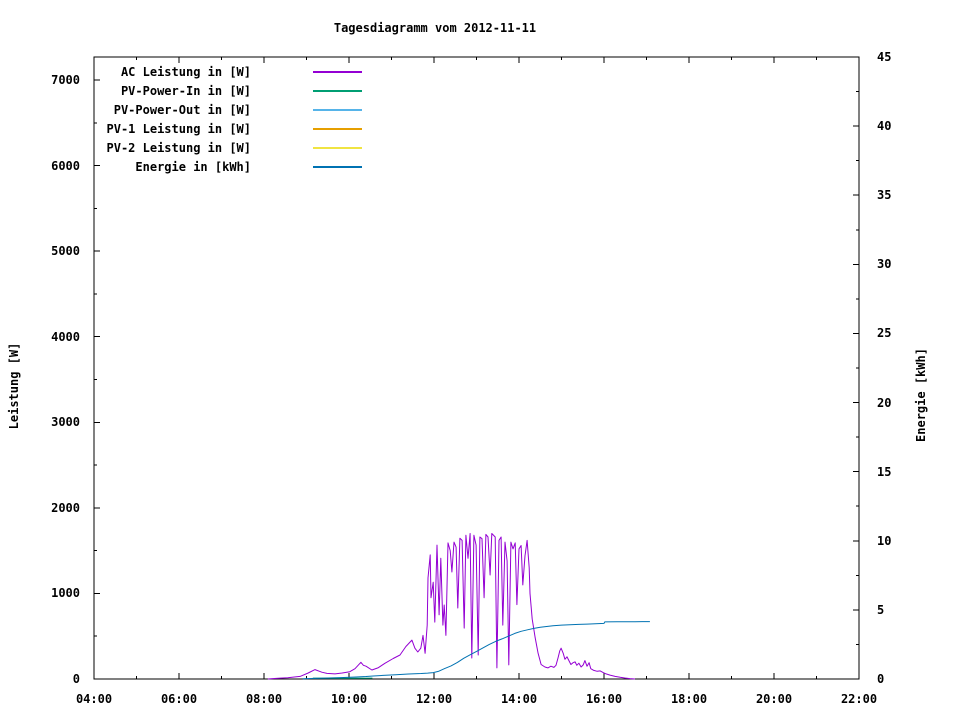 The height and width of the screenshot is (720, 960). What do you see at coordinates (884, 333) in the screenshot?
I see `y-right-tick-label: 25` at bounding box center [884, 333].